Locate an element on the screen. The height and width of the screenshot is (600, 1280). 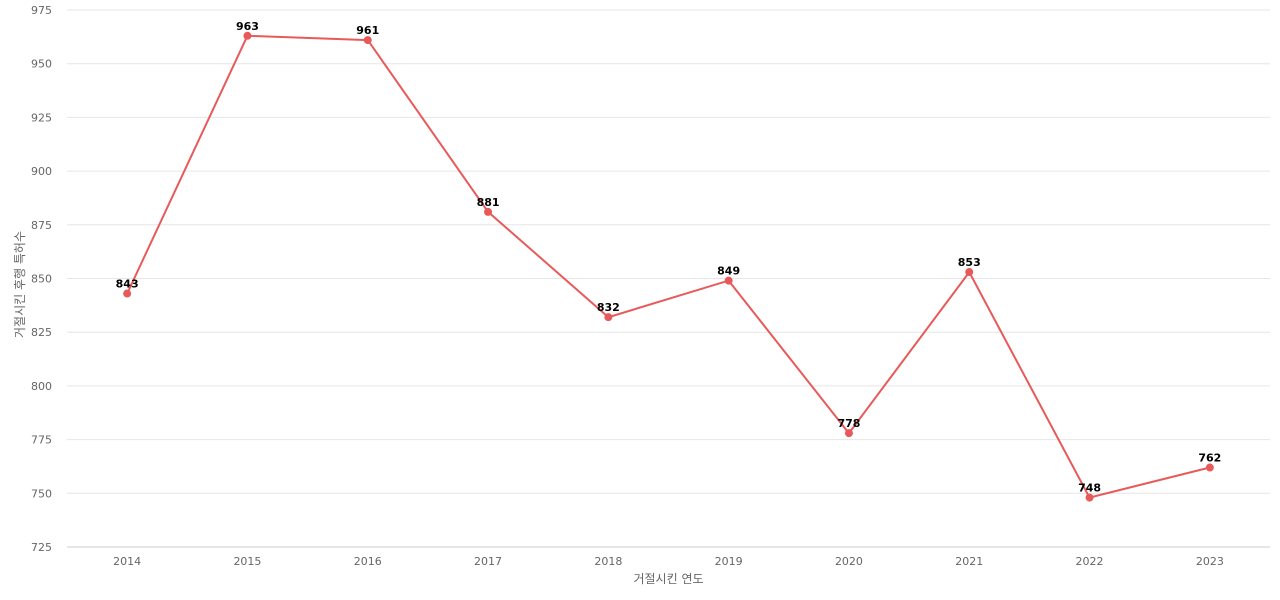
data-label: 832 is located at coordinates (608, 307).